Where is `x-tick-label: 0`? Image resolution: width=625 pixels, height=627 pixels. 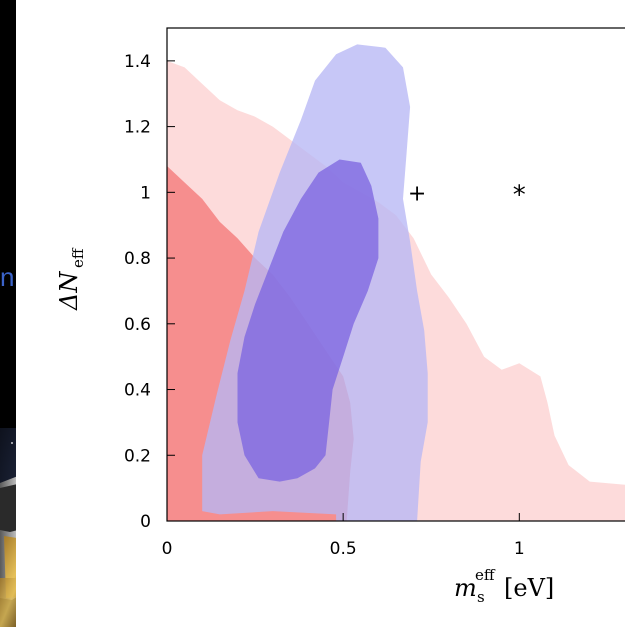 x-tick-label: 0 is located at coordinates (167, 549).